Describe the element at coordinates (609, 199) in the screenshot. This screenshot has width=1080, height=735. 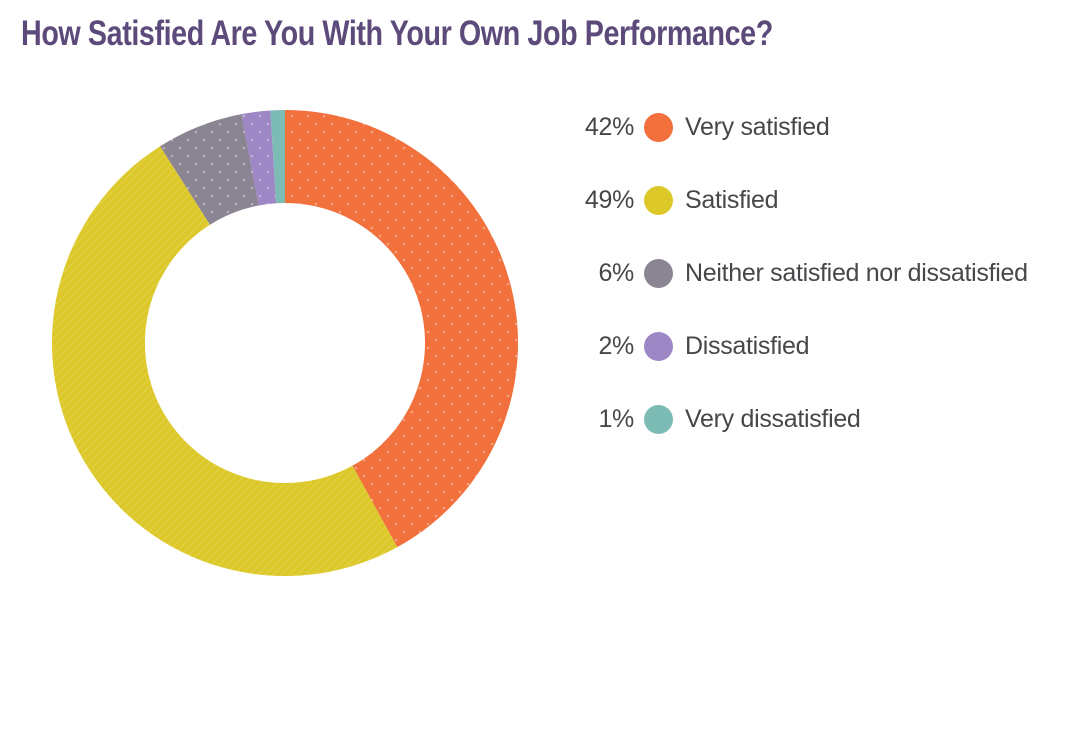
I see `legend-percent: 49%` at that location.